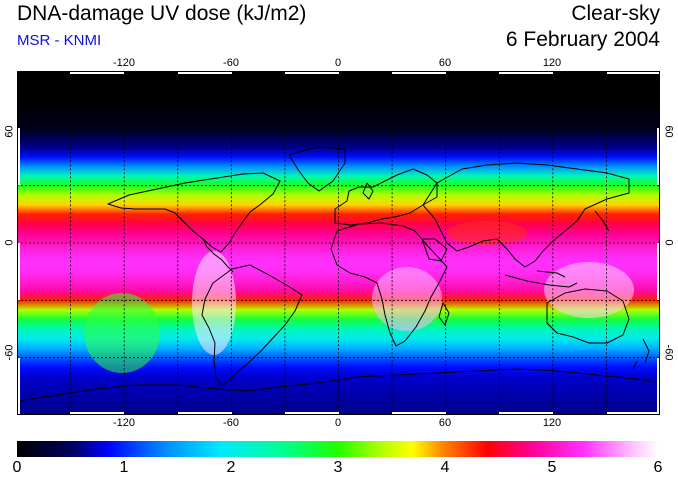  Describe the element at coordinates (122, 333) in the screenshot. I see `eastern-pacific-green-tongue` at that location.